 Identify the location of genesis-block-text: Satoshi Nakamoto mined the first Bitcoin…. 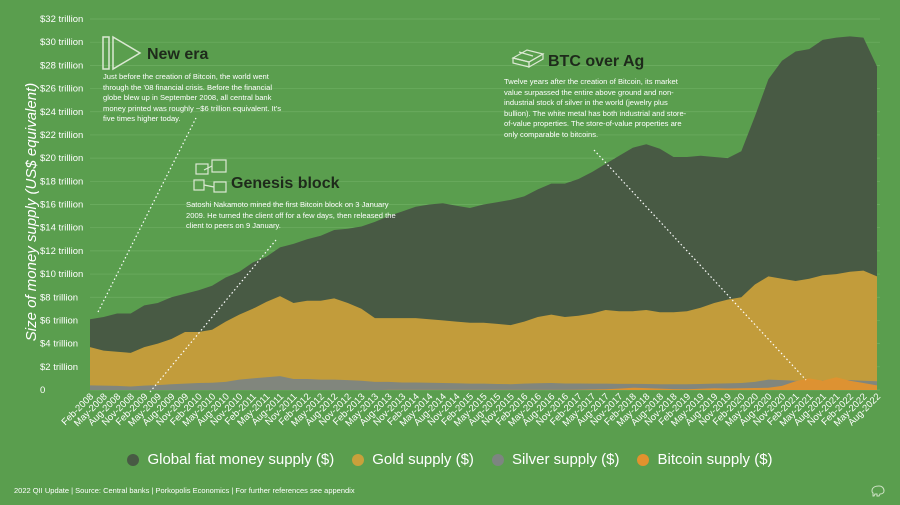
(291, 215).